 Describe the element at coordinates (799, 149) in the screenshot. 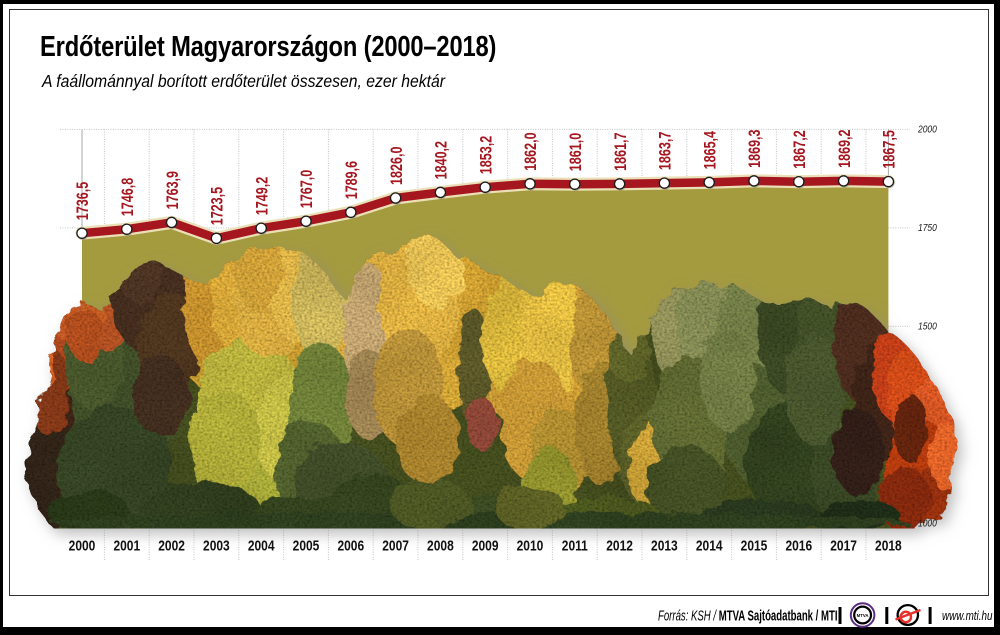

I see `svg-text: 1867,2` at that location.